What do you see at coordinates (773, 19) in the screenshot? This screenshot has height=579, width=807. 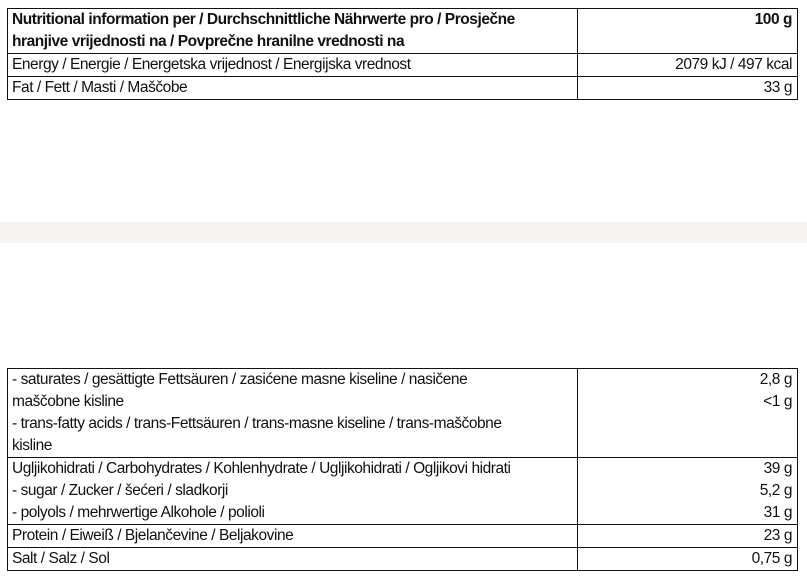 I see `header-value-text: 100 g` at bounding box center [773, 19].